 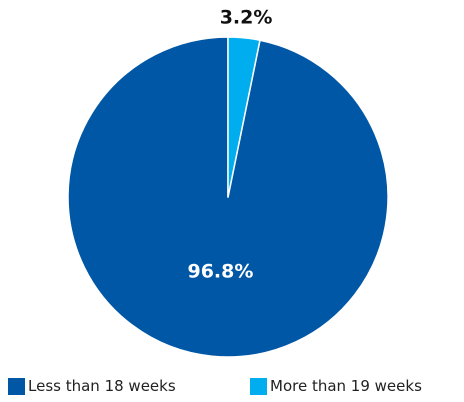 What do you see at coordinates (16, 386) in the screenshot?
I see `legend-swatch-less-than-18-weeks` at bounding box center [16, 386].